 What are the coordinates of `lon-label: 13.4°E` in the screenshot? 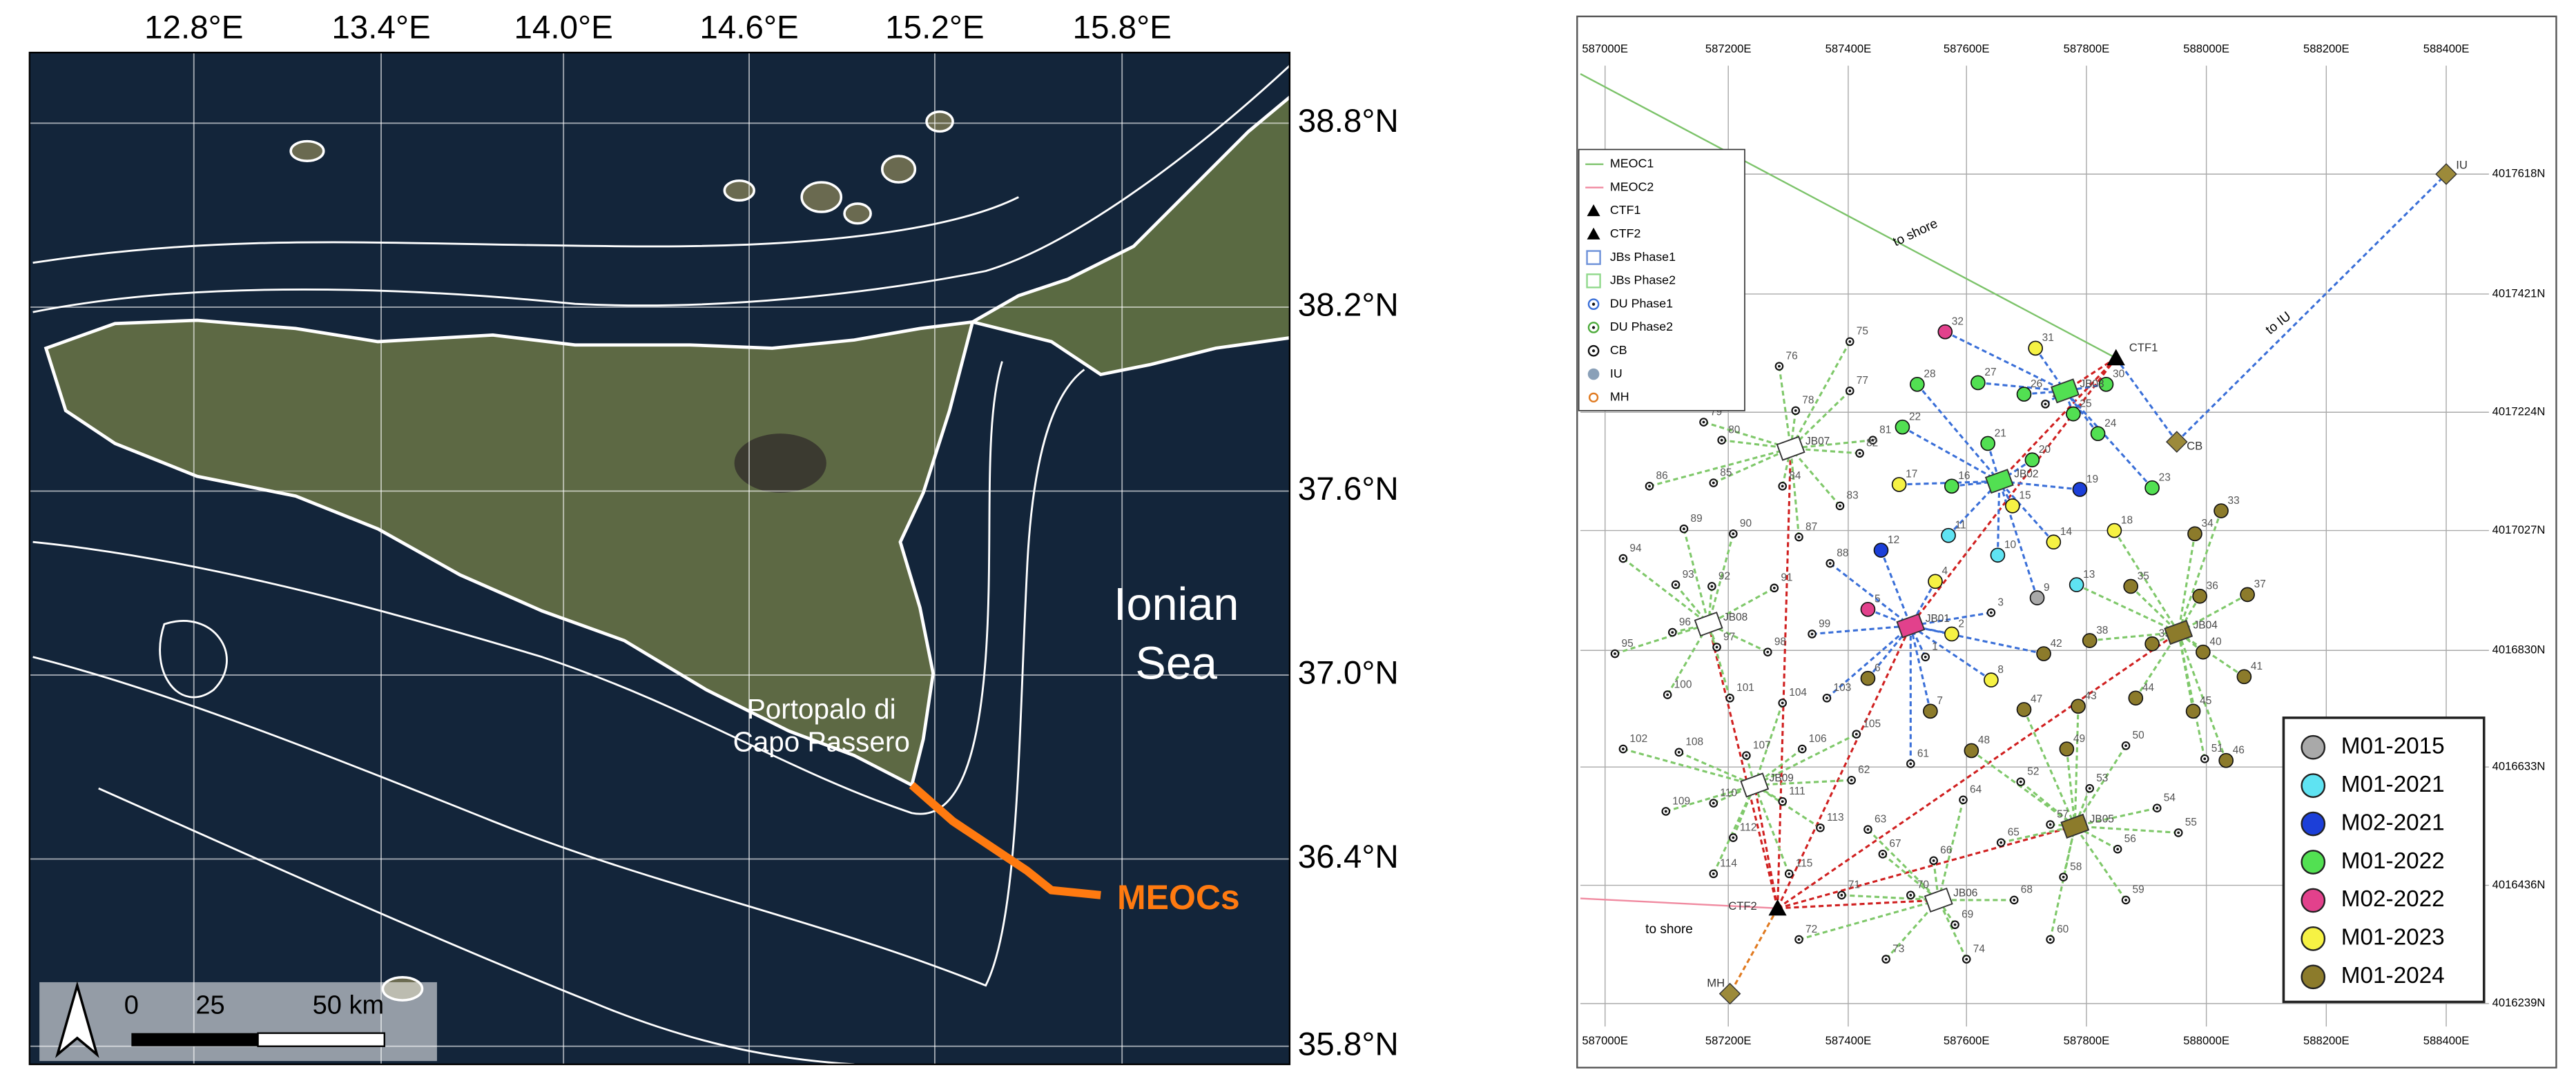 It's located at (380, 27).